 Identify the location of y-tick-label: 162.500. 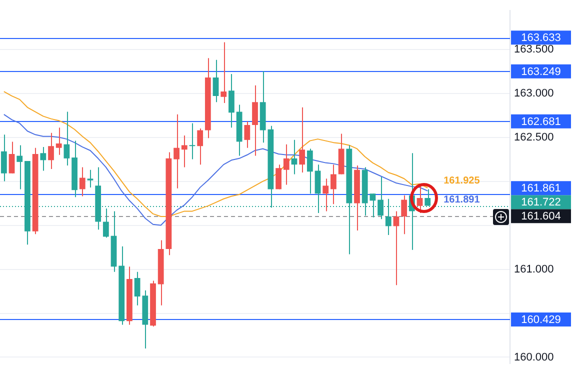
(534, 137).